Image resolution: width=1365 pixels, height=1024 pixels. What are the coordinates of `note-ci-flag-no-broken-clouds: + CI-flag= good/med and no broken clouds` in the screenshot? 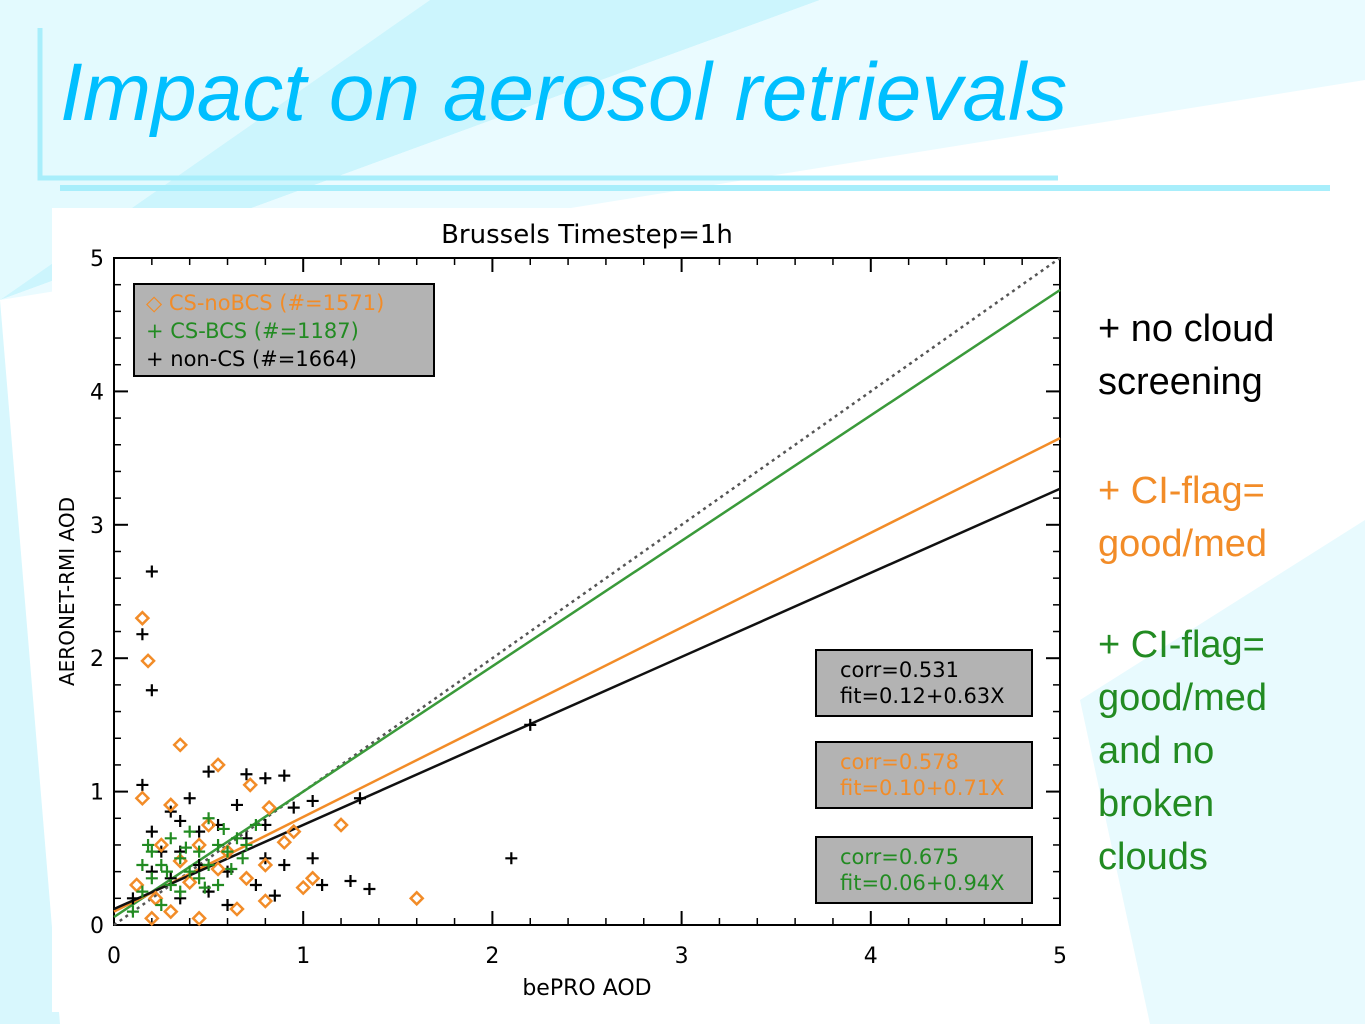 It's located at (1183, 751).